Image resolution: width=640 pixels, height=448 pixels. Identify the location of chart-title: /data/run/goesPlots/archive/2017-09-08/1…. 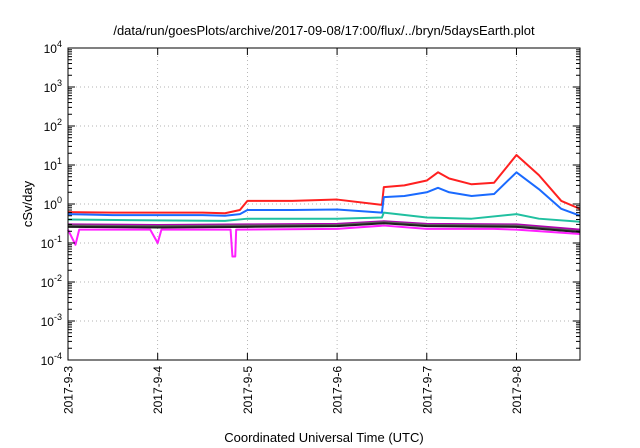
(324, 30).